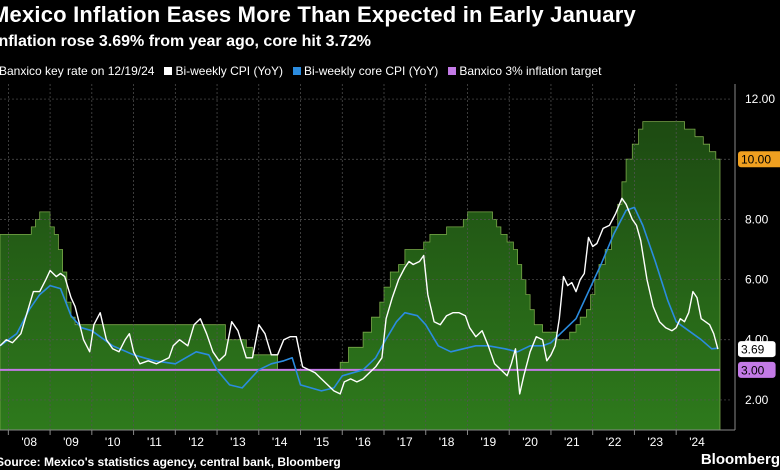  I want to click on legend-label-key-rate: Banxico key rate on 12/19/24, so click(77, 71).